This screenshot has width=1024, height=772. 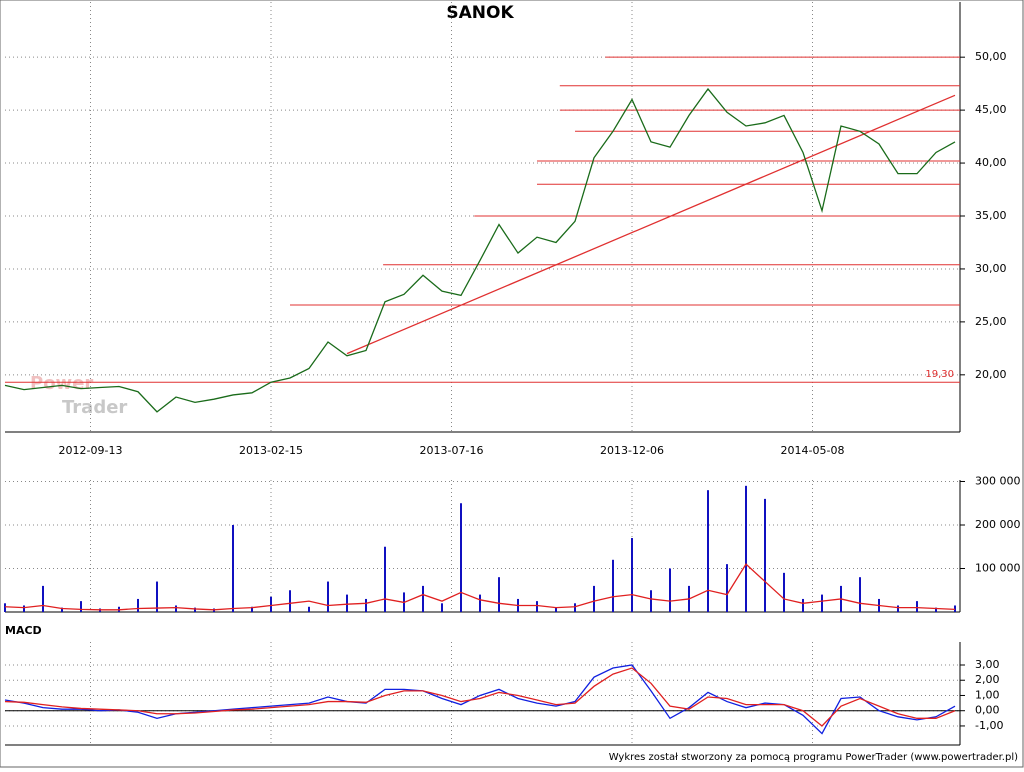 I want to click on y-tick-label: 1,00, so click(x=987, y=694).